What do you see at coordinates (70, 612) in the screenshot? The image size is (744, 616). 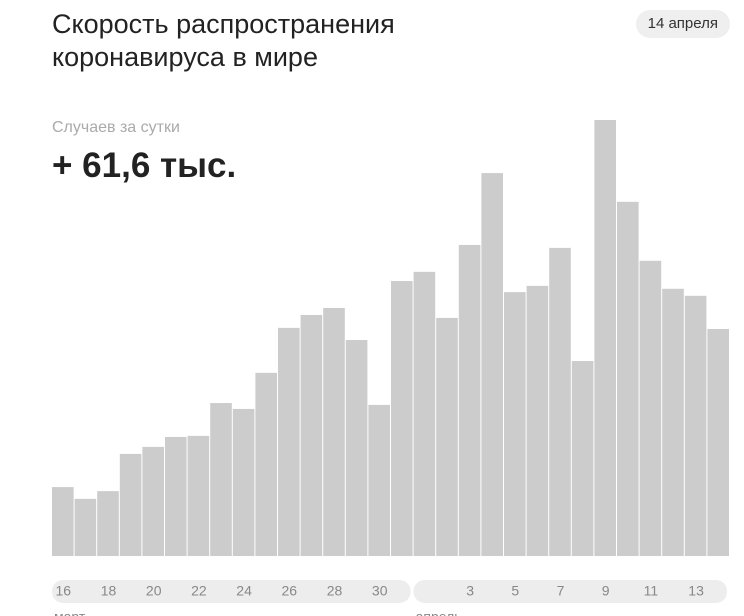 I see `month-label: март` at bounding box center [70, 612].